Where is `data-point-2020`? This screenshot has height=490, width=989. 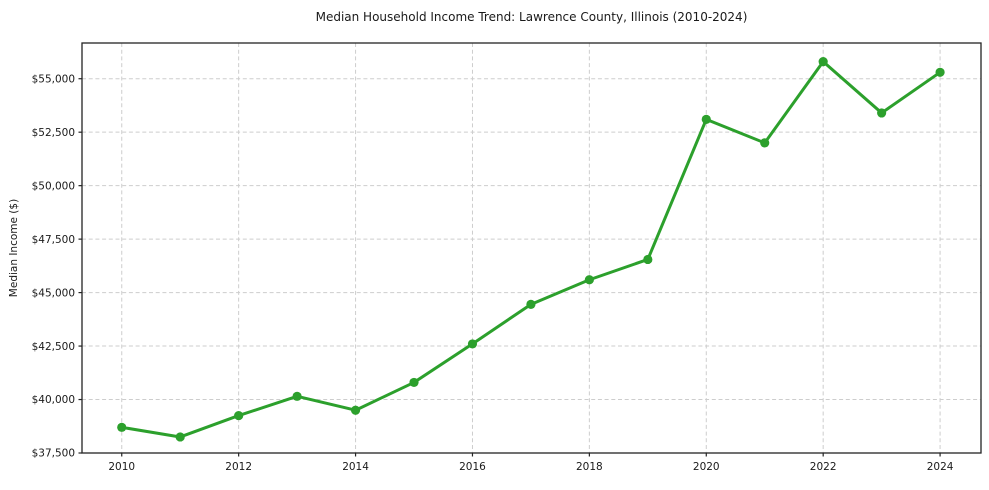 data-point-2020 is located at coordinates (706, 119).